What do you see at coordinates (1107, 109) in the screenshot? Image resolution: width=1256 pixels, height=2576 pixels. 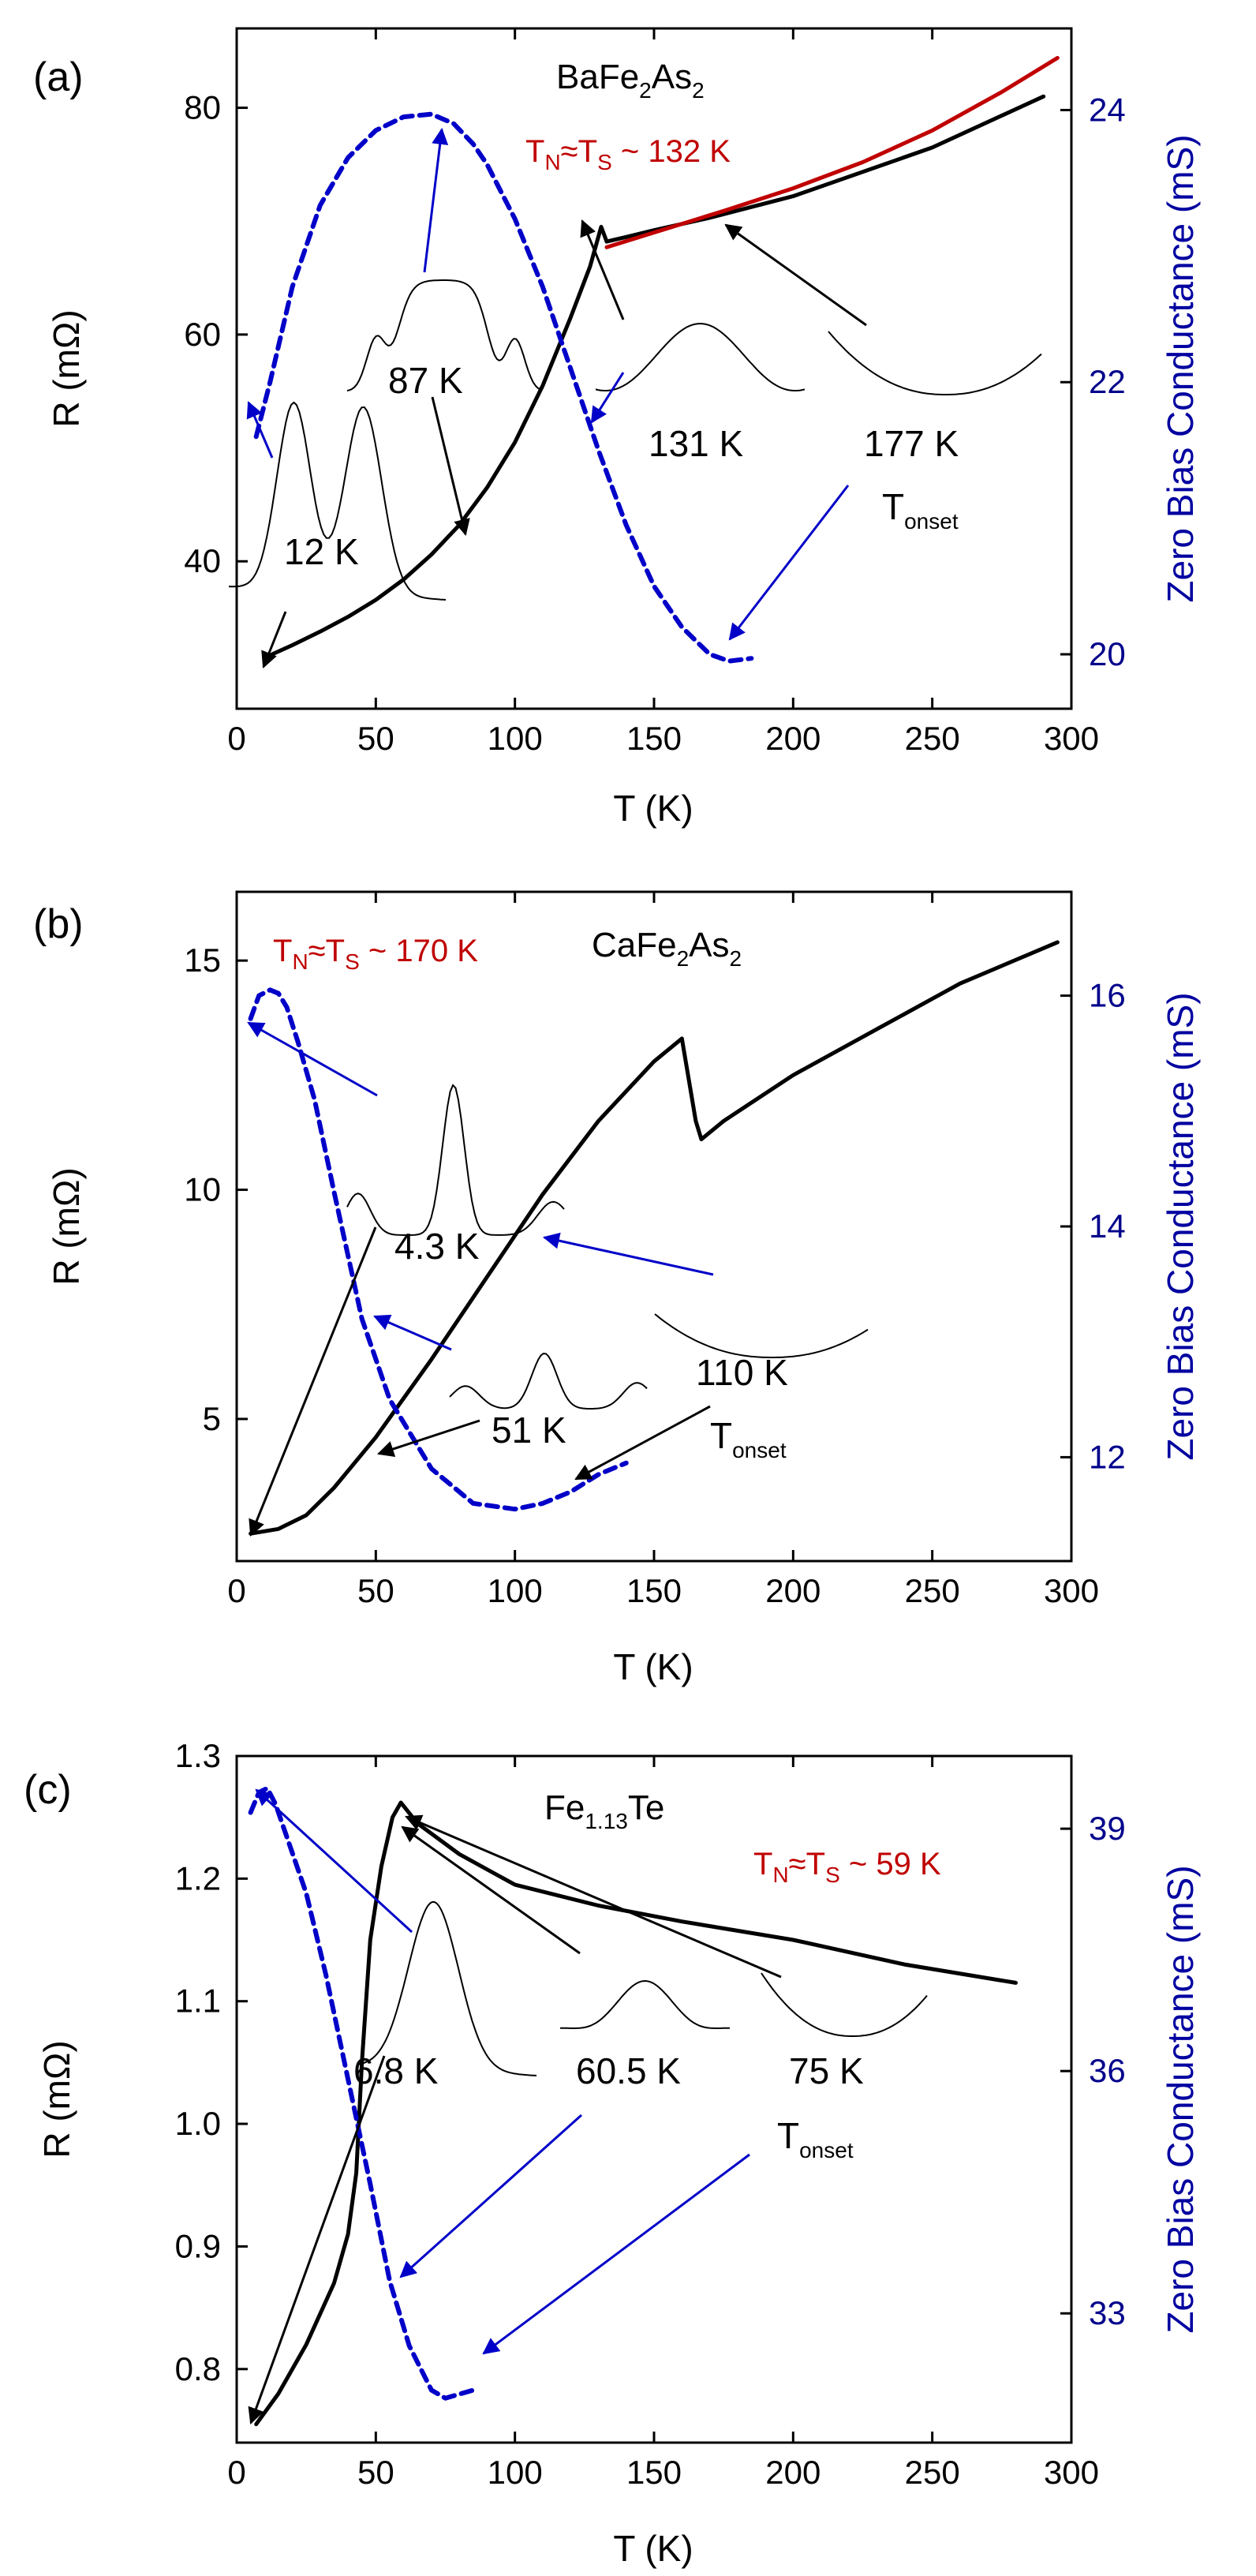 I see `y2-tick-label: 24` at bounding box center [1107, 109].